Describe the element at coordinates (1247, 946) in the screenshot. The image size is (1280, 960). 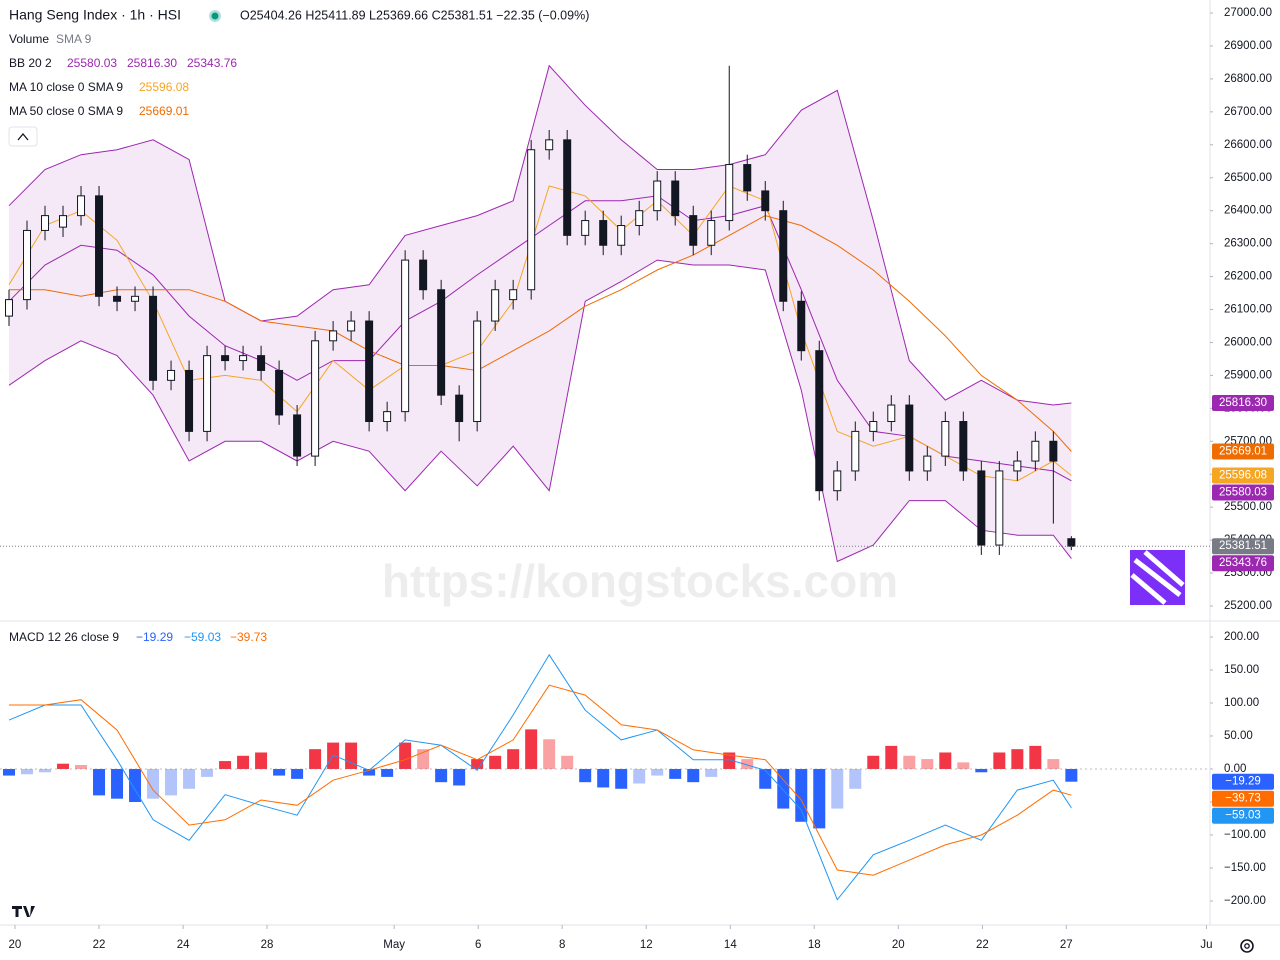
I see `settings-gear` at that location.